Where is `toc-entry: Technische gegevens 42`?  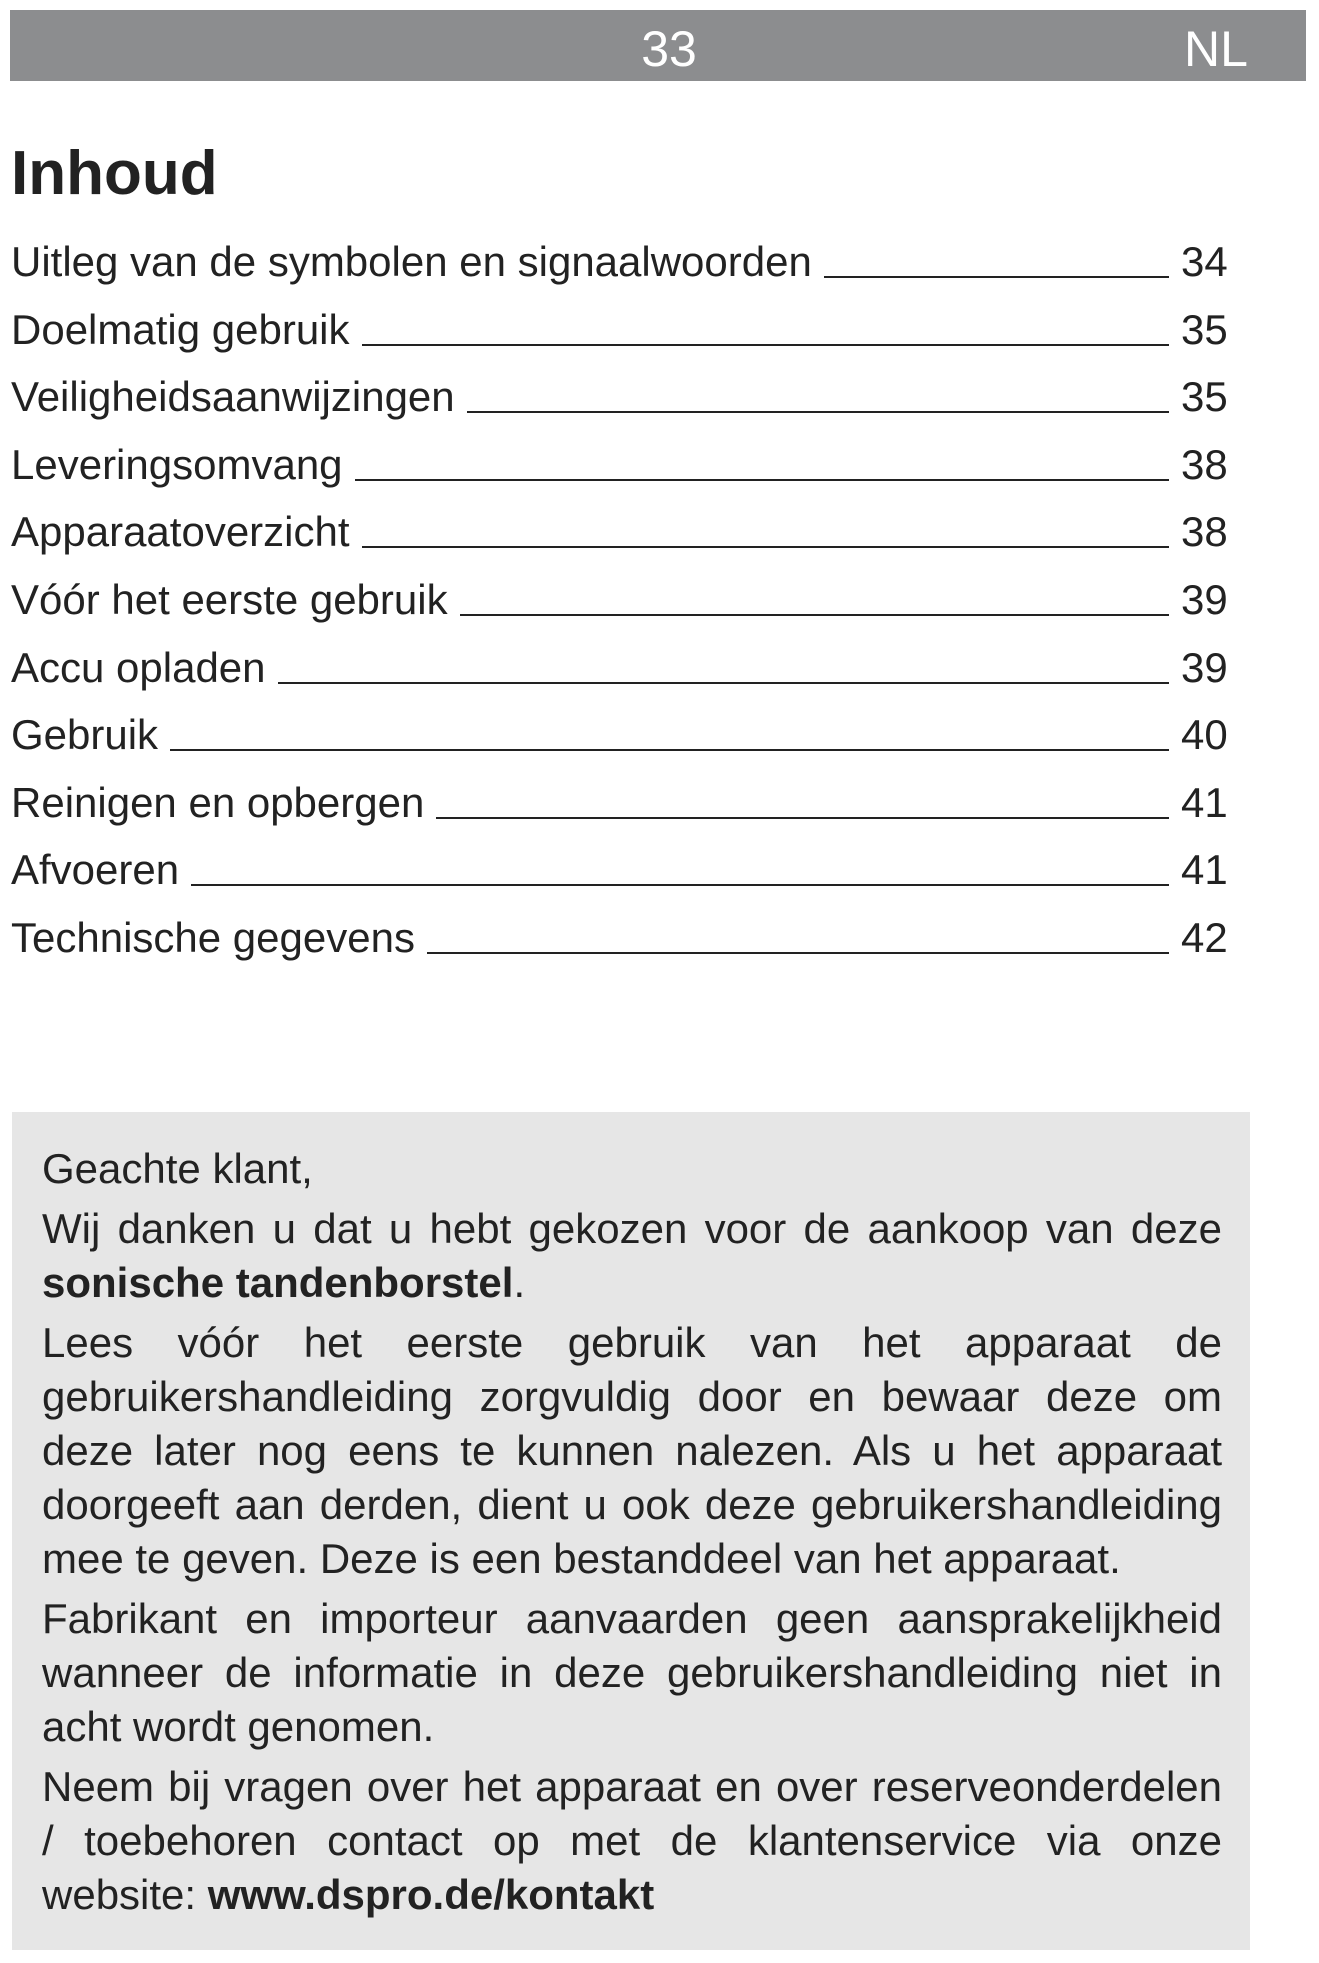 toc-entry: Technische gegevens 42 is located at coordinates (626, 948).